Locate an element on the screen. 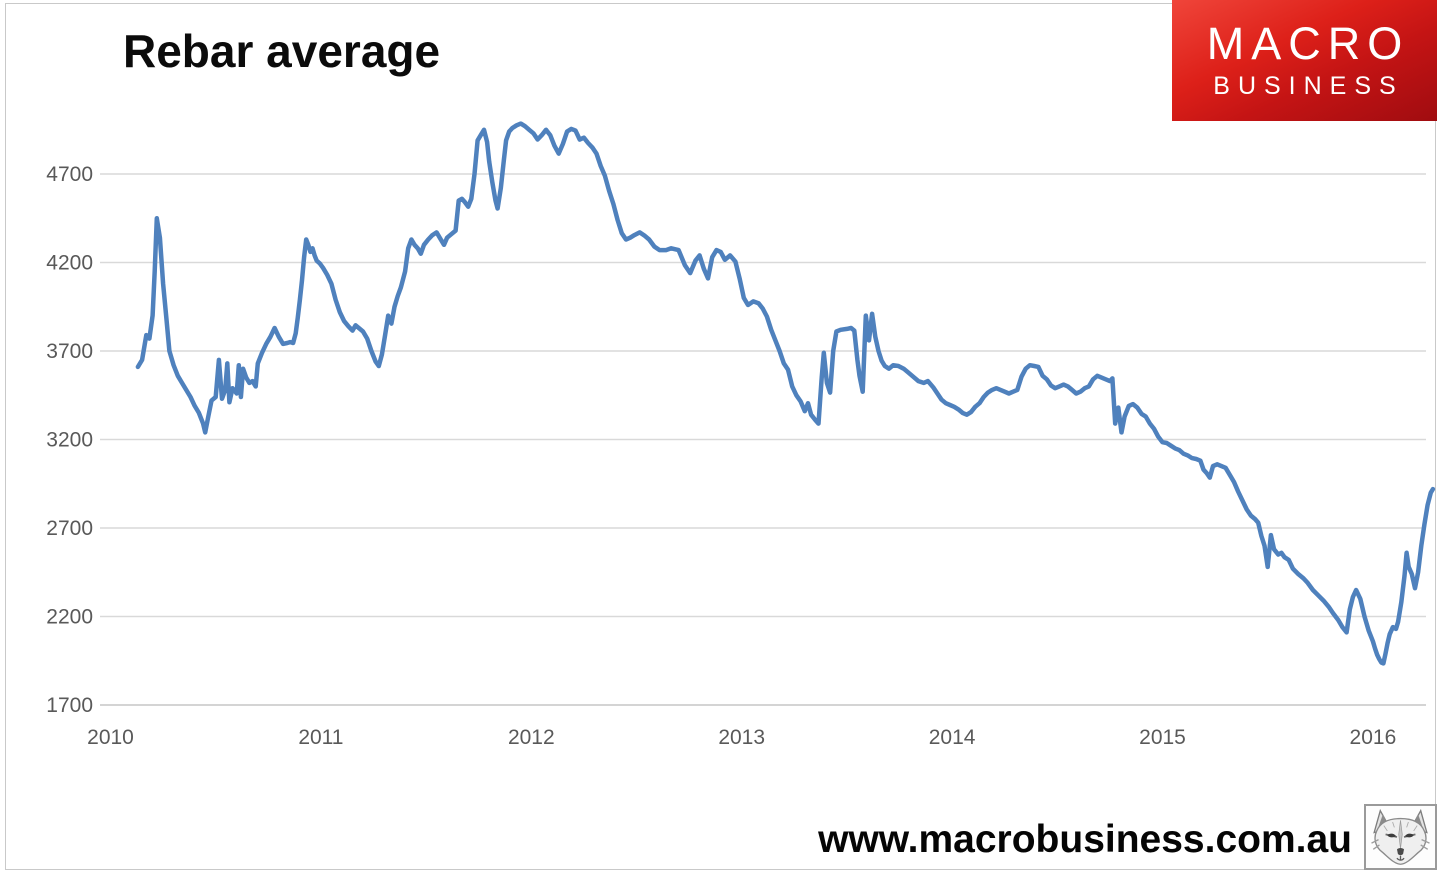  macrobusiness-logo-line2: BUSINESS is located at coordinates (1308, 85).